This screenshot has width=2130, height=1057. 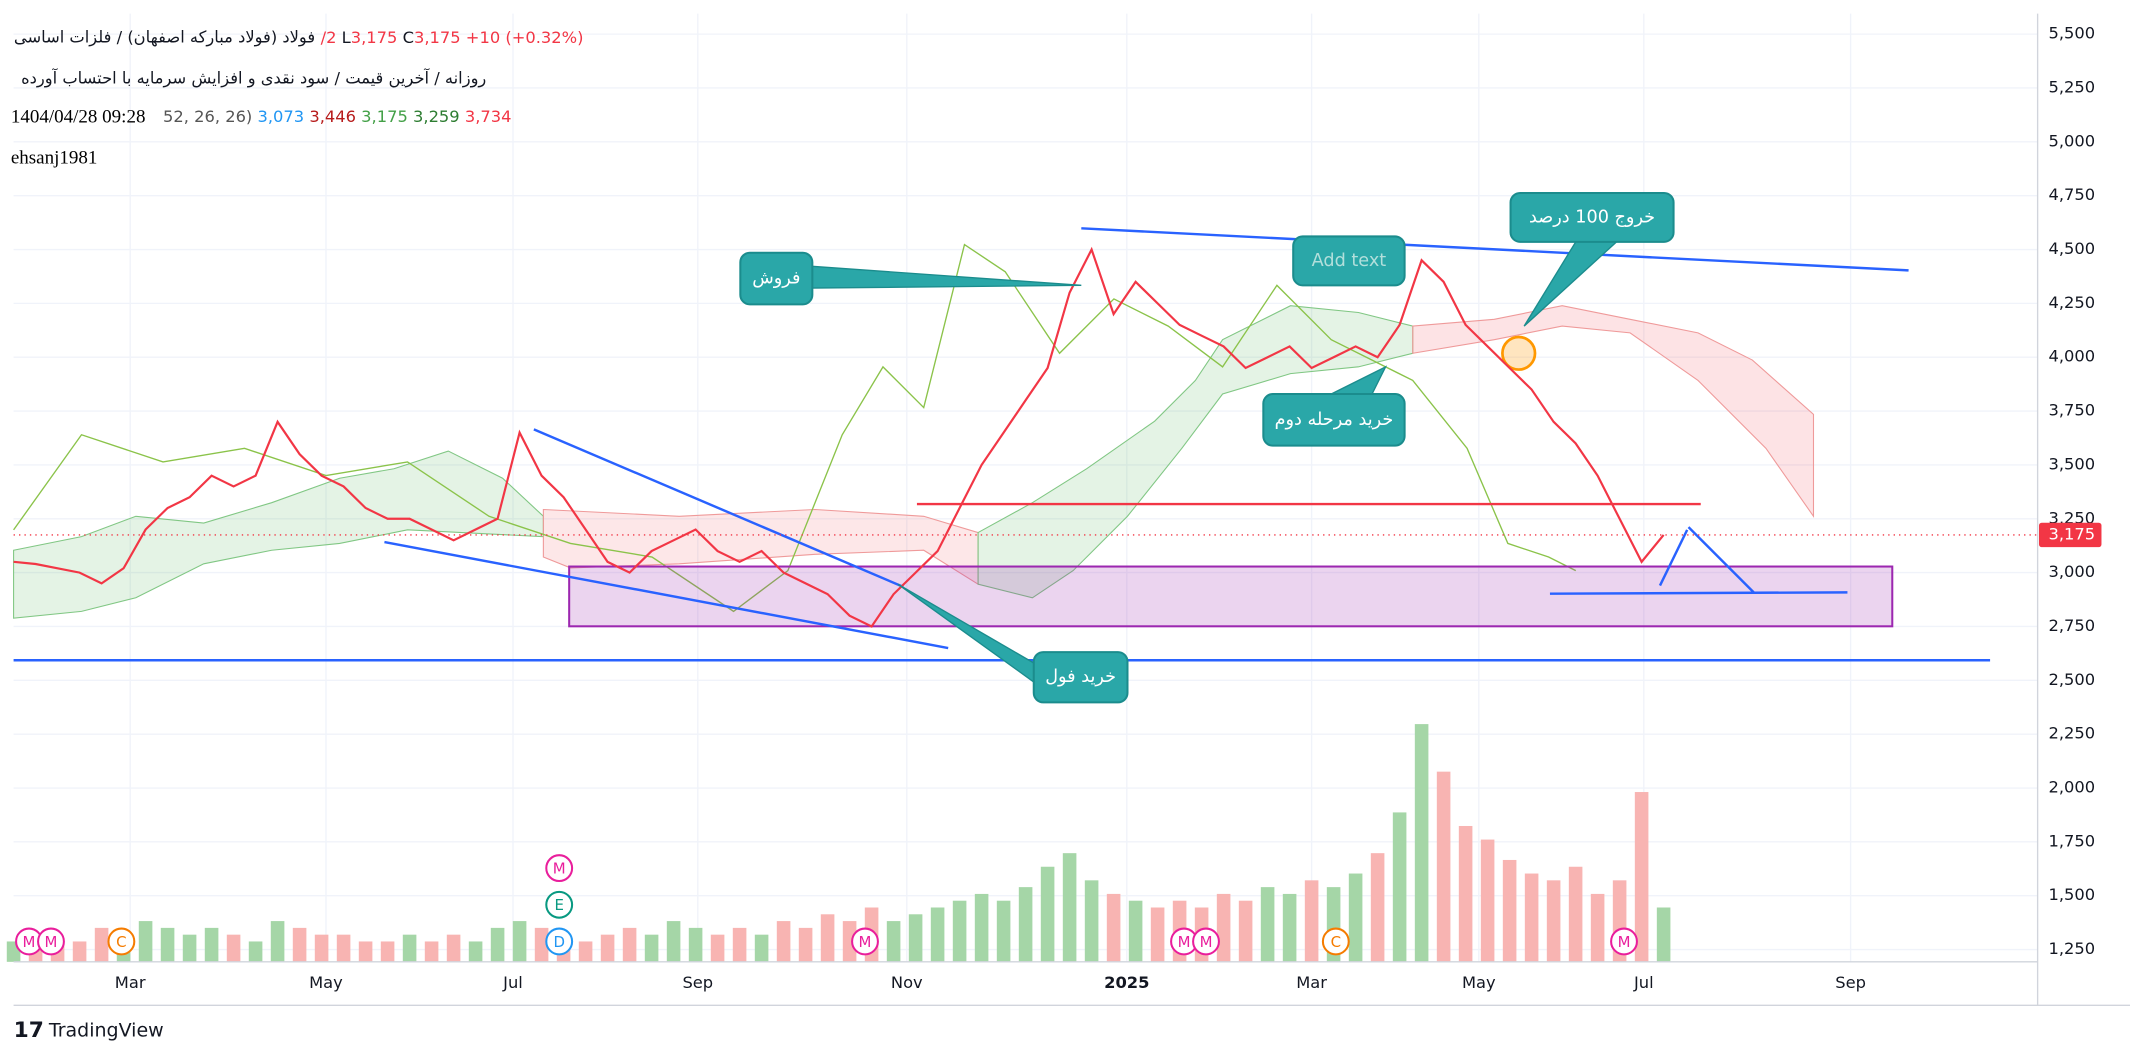 I want to click on x-tick-label: Nov, so click(x=907, y=982).